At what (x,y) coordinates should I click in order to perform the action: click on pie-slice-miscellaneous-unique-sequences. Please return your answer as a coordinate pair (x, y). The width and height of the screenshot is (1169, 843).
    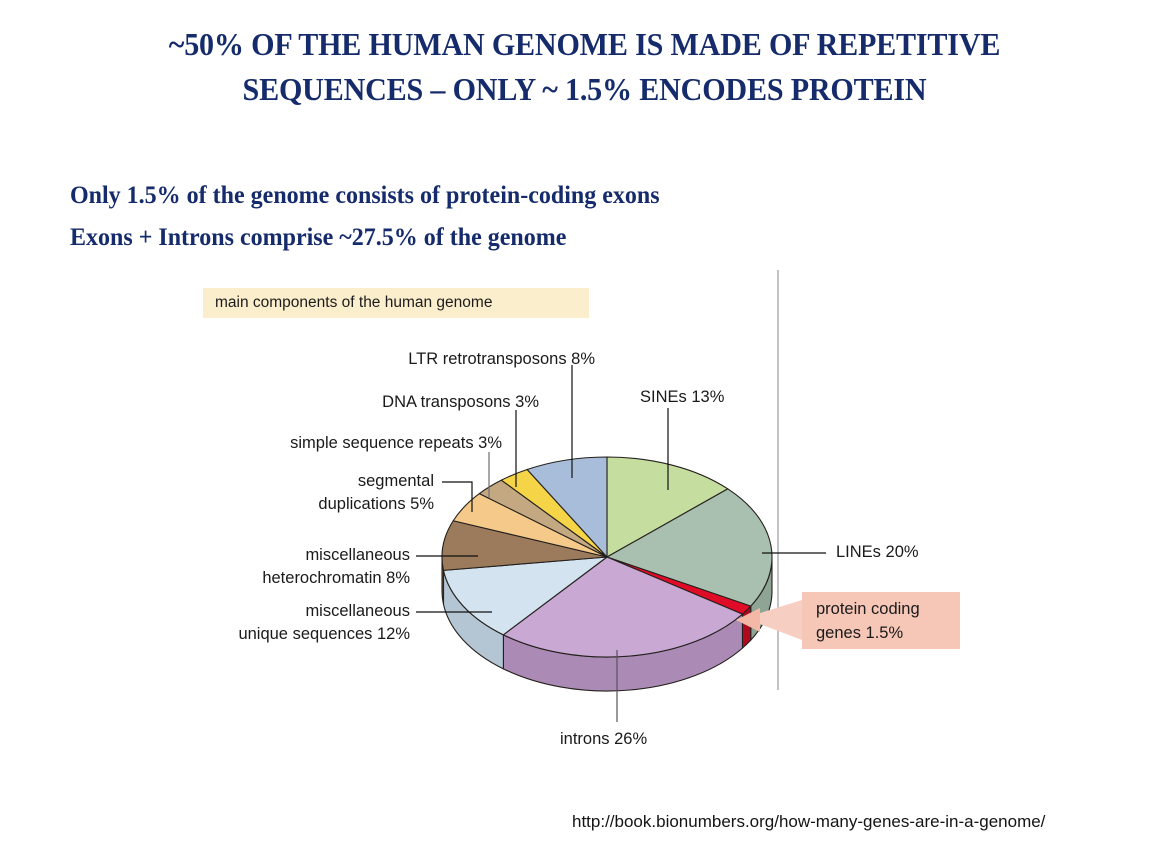
    Looking at the image, I should click on (525, 596).